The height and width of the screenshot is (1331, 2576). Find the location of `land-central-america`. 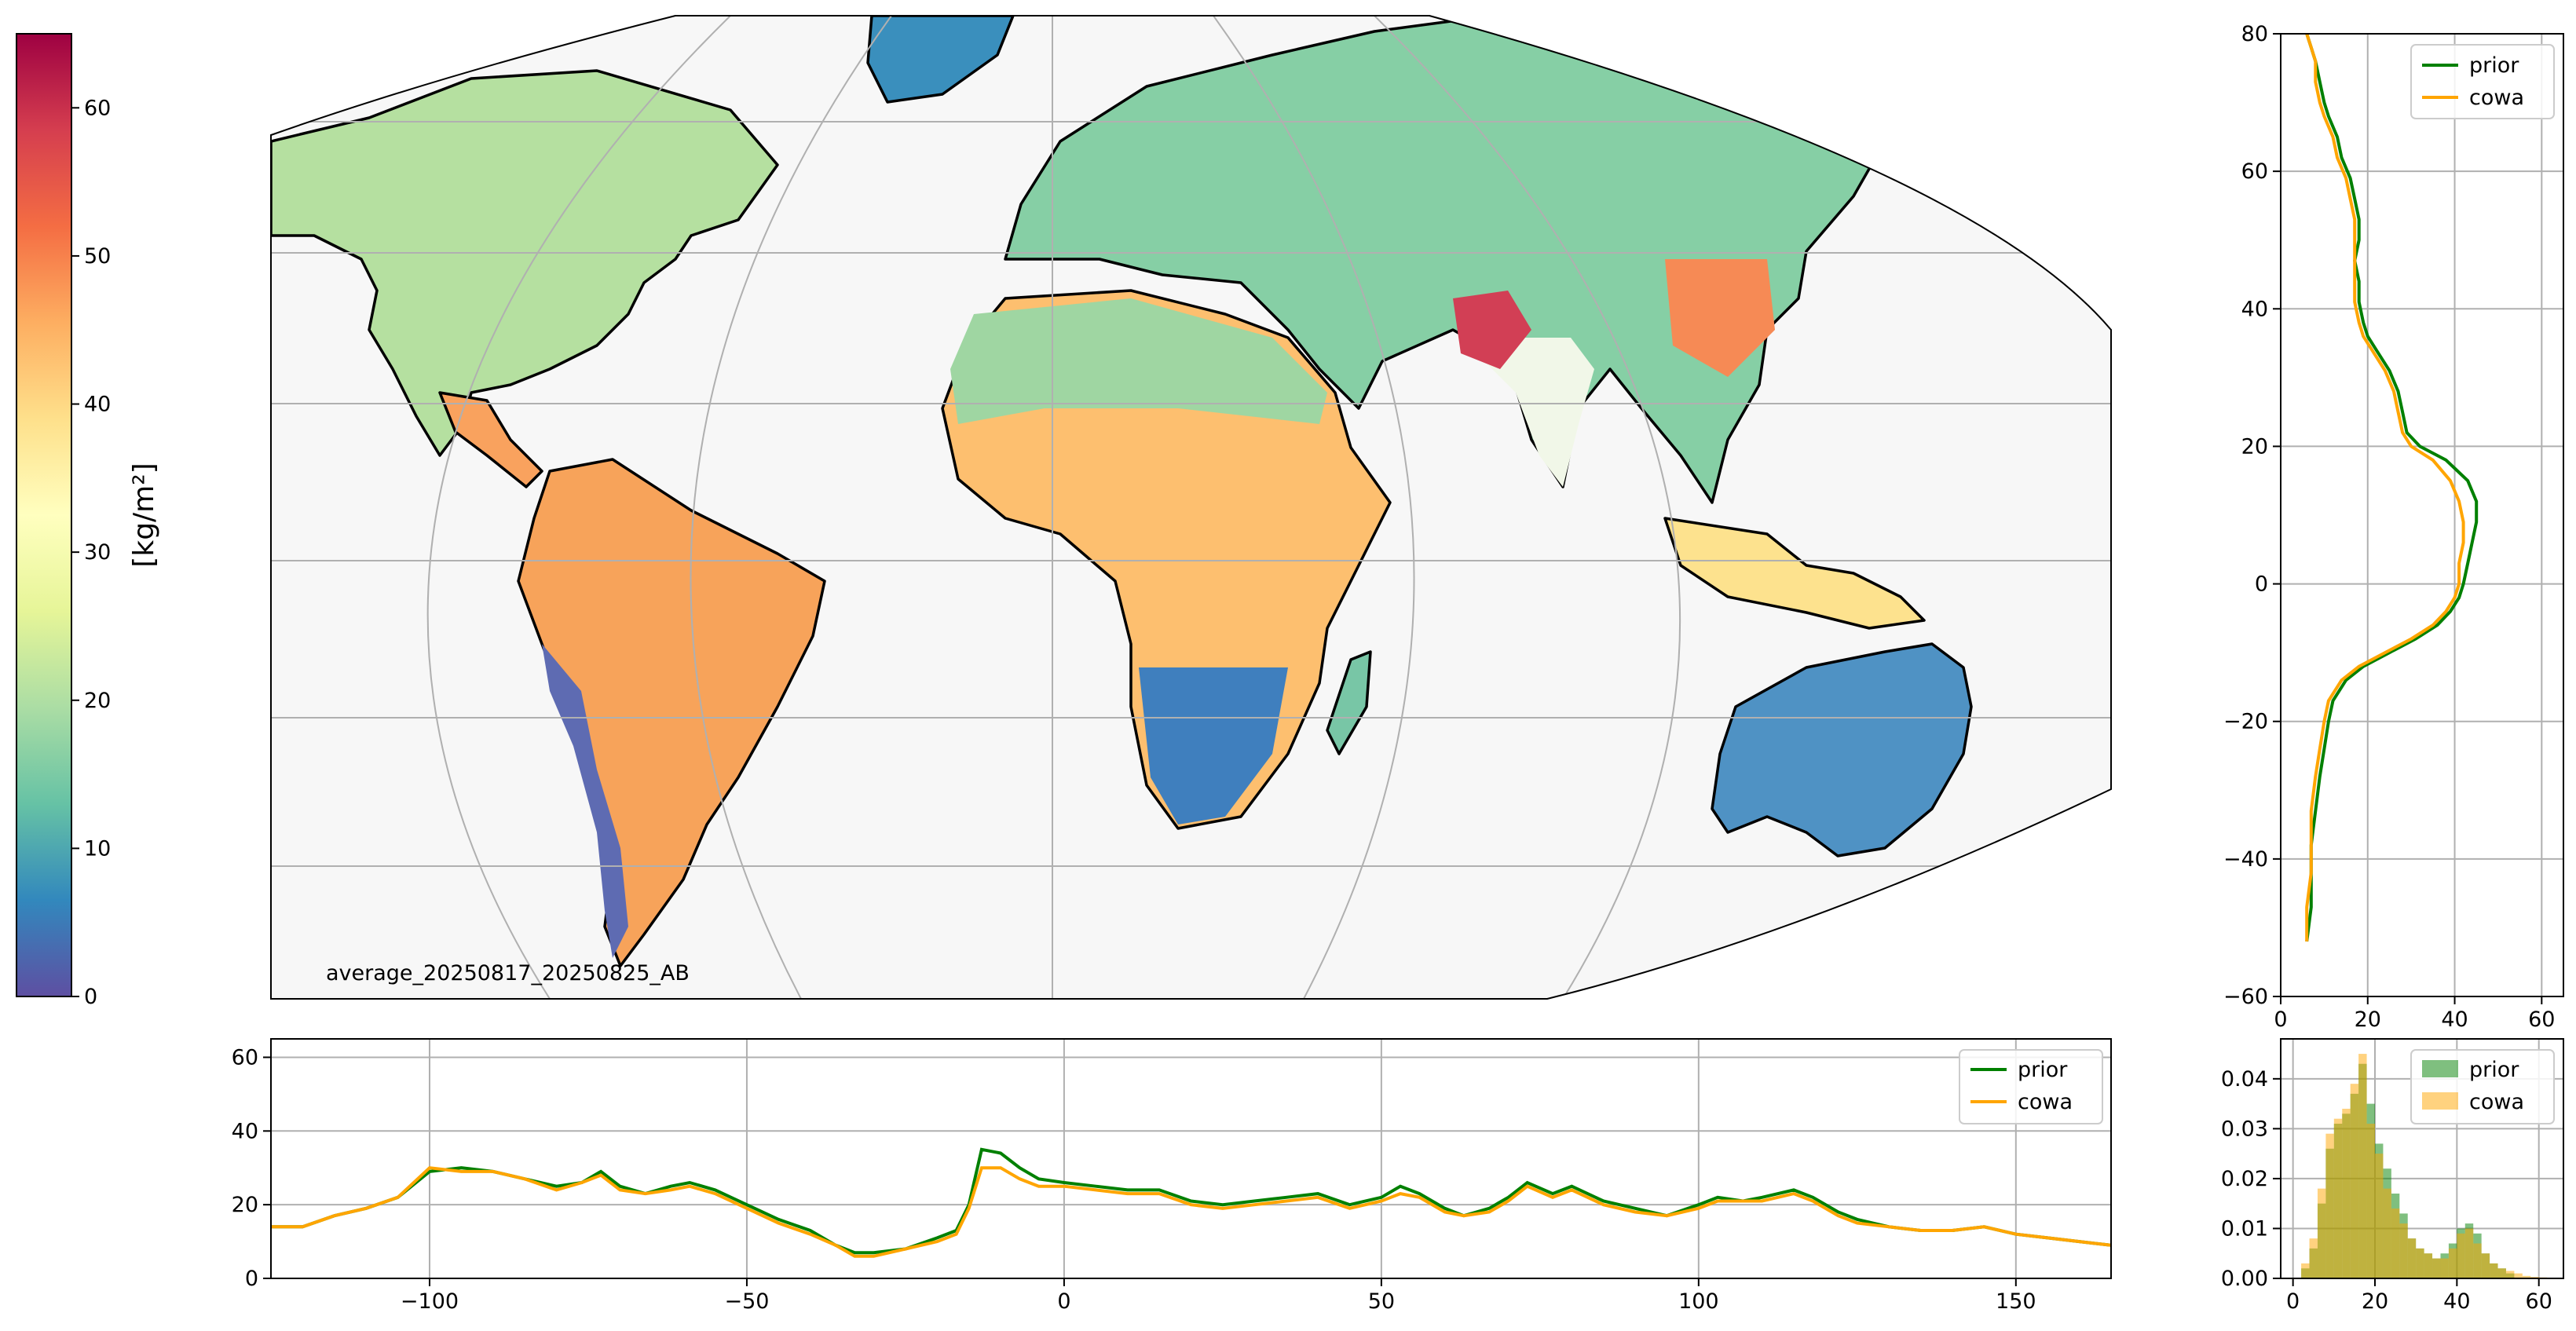

land-central-america is located at coordinates (491, 439).